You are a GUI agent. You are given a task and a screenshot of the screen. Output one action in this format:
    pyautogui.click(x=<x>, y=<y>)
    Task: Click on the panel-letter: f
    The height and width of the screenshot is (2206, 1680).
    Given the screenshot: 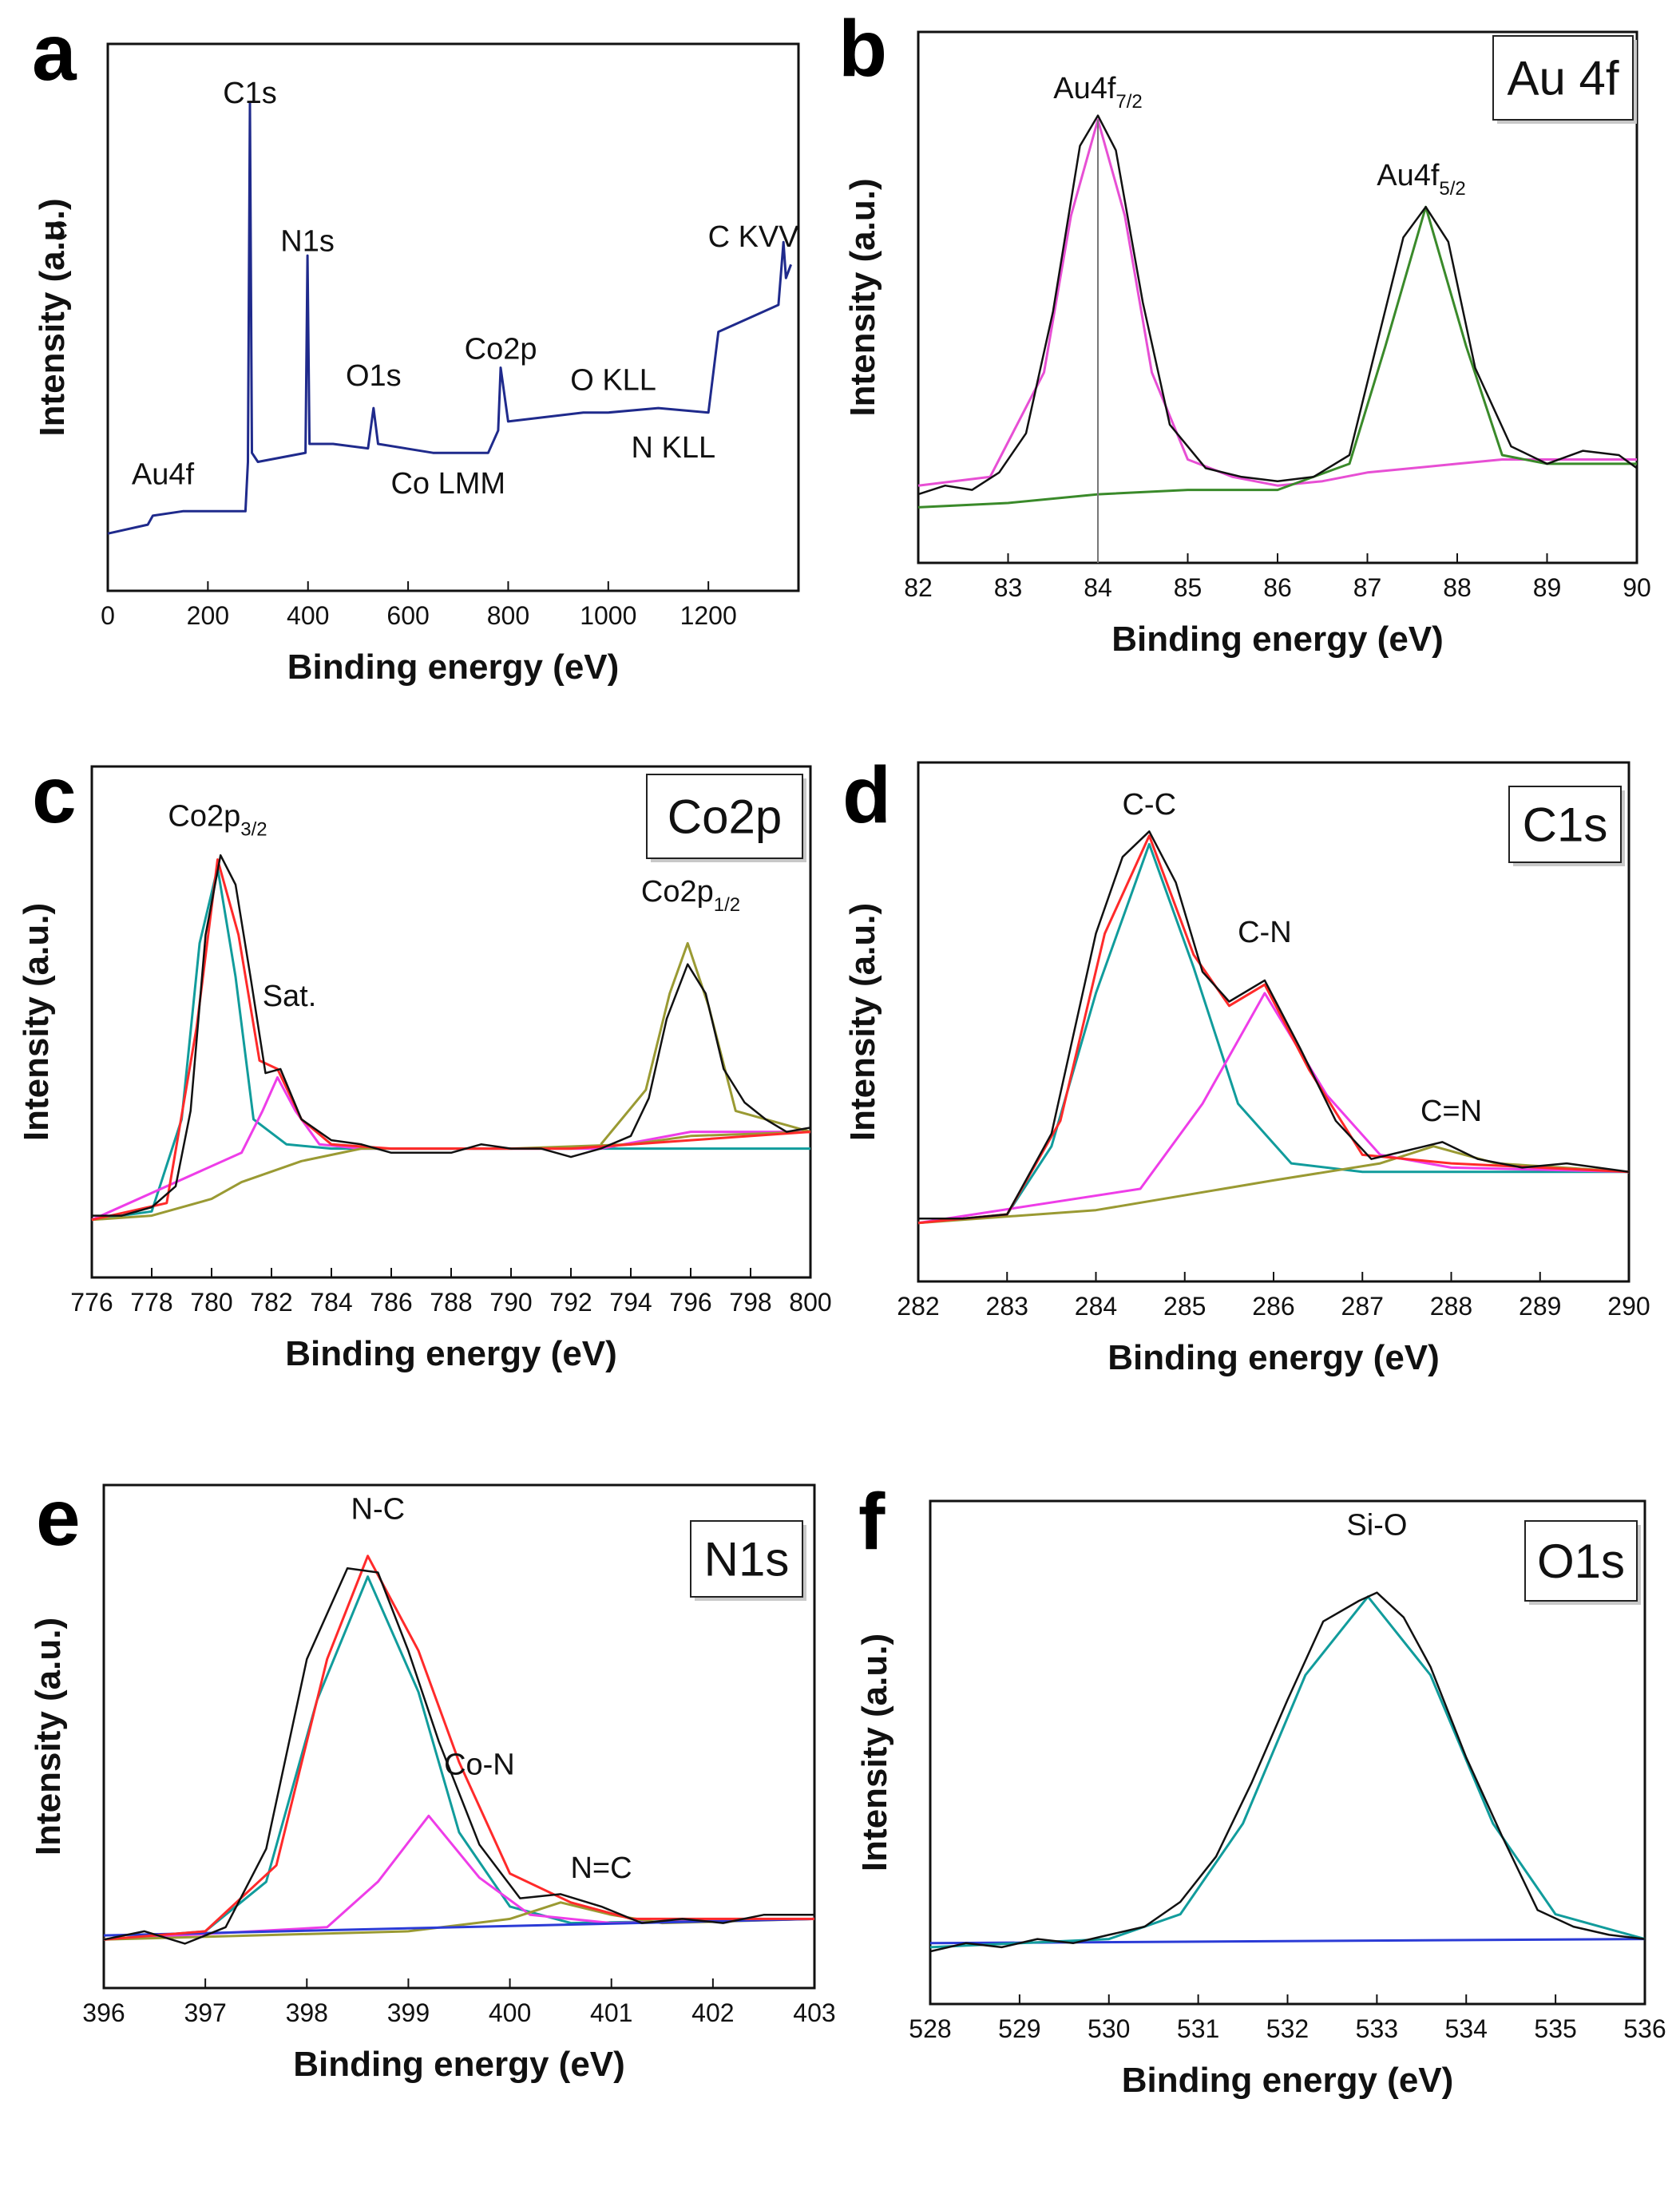 What is the action you would take?
    pyautogui.click(x=872, y=1521)
    